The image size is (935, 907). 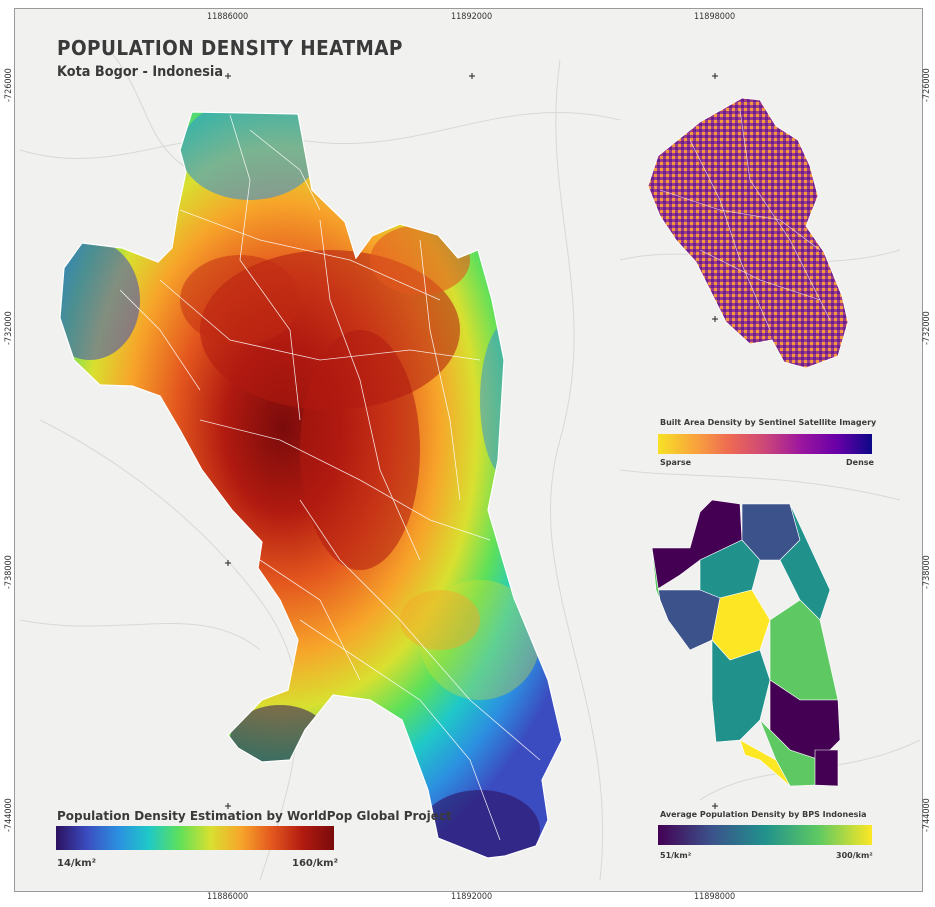 I want to click on page-title: POPULATION DENSITY HEATMAP, so click(x=230, y=48).